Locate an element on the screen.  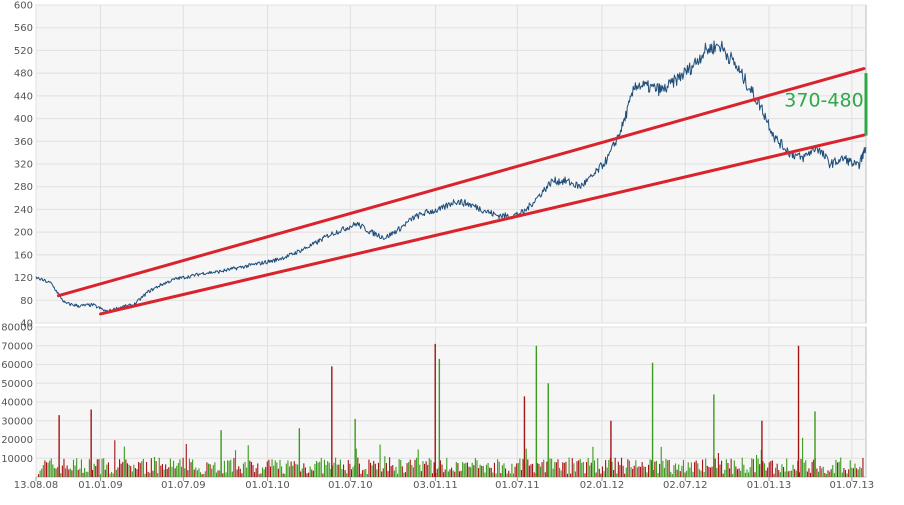
price-y-tick-label: 80 is located at coordinates (26, 301).